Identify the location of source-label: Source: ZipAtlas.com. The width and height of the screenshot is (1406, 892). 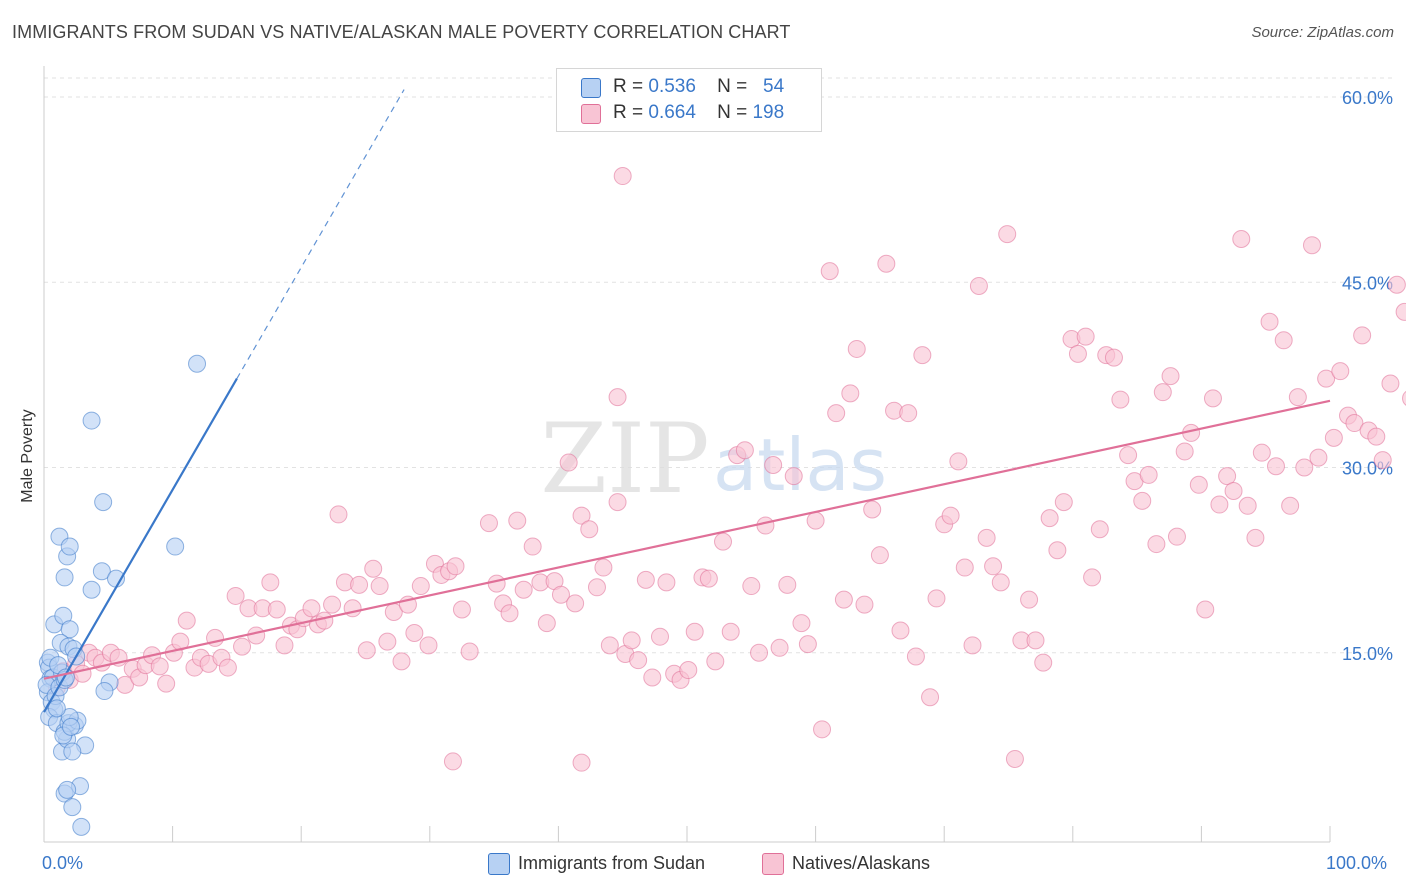
(1322, 32).